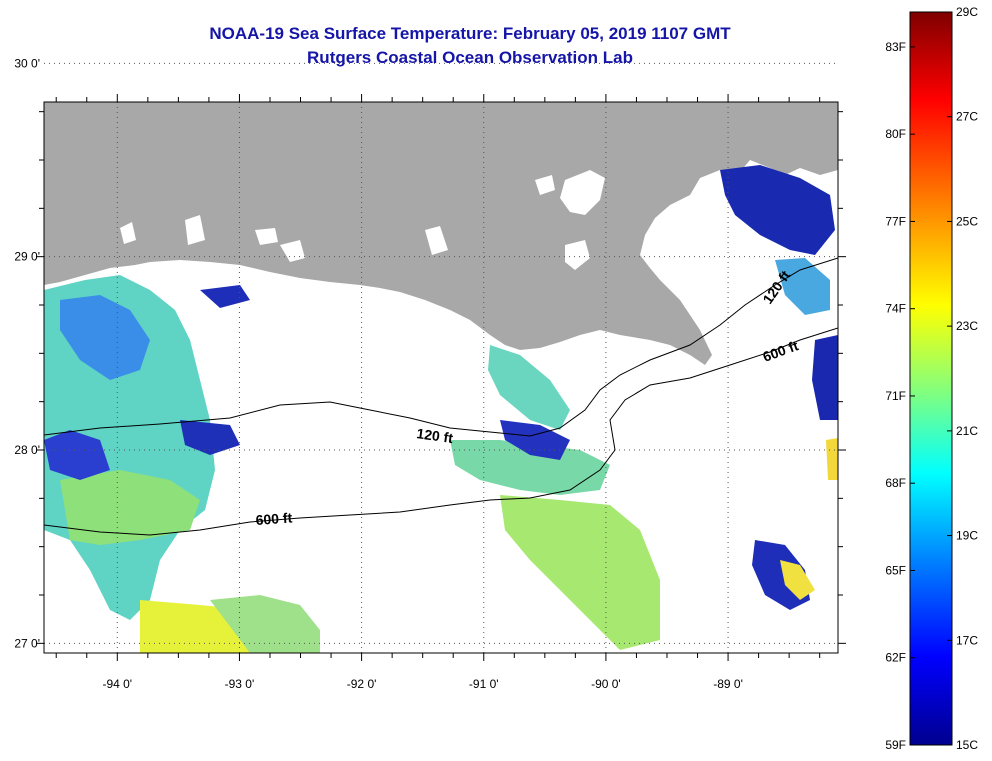 The height and width of the screenshot is (761, 992). Describe the element at coordinates (967, 12) in the screenshot. I see `colorbar-label-c: 29C` at that location.